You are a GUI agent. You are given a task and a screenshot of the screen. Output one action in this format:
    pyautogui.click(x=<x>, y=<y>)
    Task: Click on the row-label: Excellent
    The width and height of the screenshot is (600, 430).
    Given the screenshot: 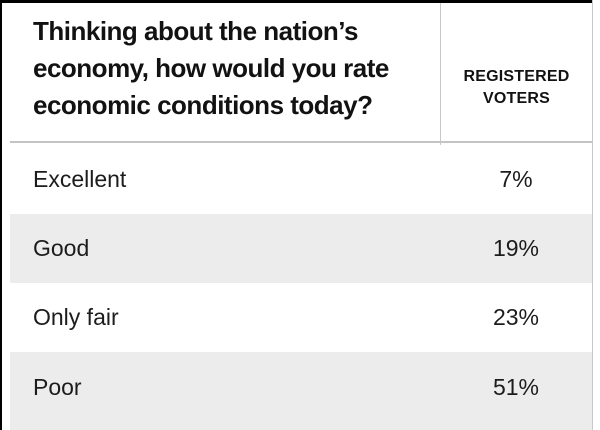 What is the action you would take?
    pyautogui.click(x=80, y=179)
    